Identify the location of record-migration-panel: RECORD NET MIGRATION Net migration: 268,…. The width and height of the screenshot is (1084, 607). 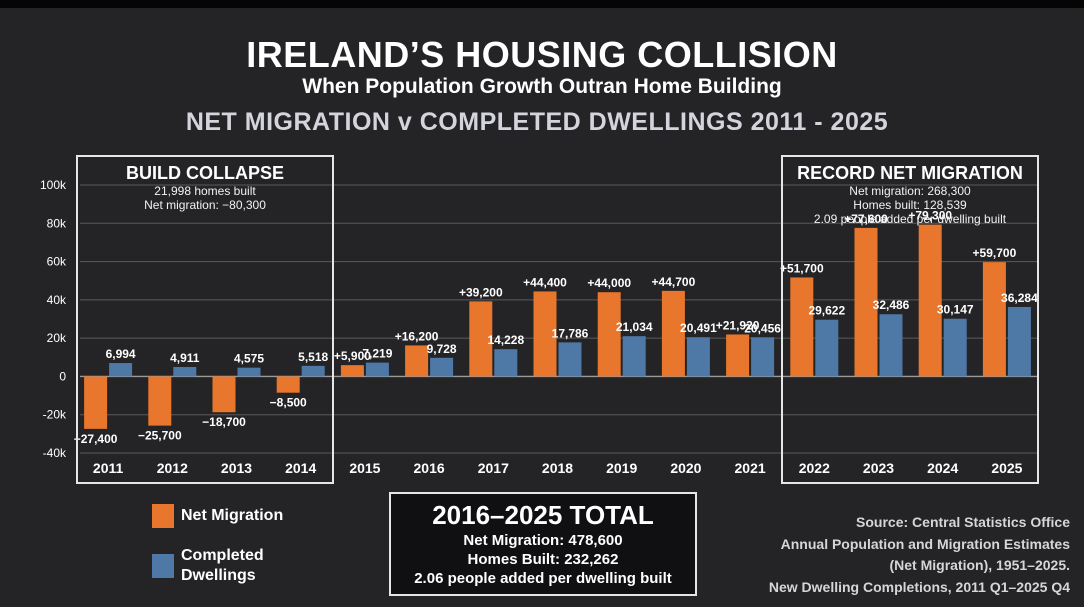
(910, 319).